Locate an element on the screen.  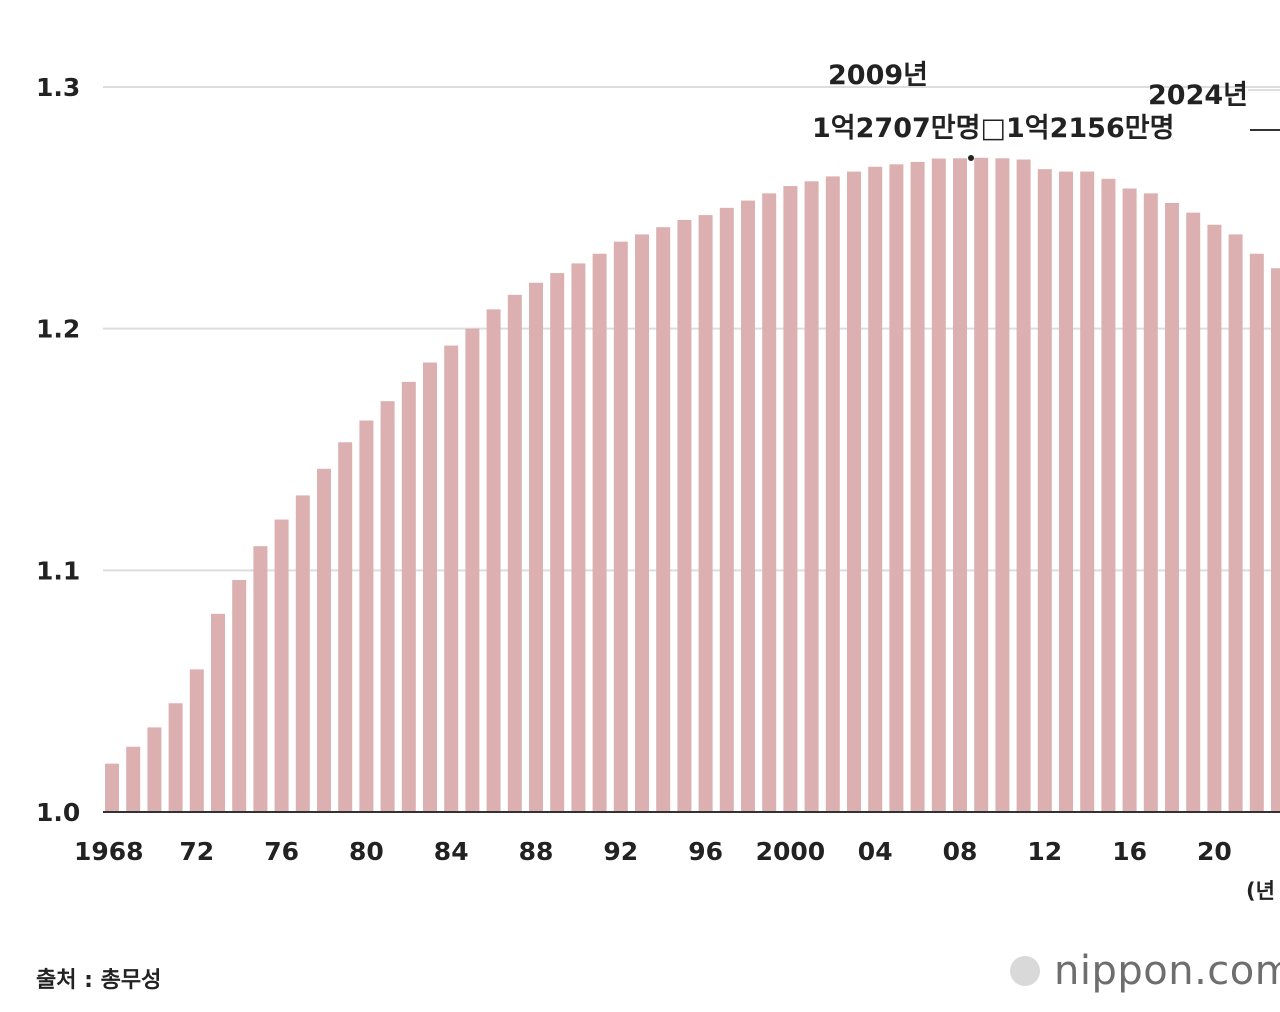
bar-1987 is located at coordinates (514, 553).